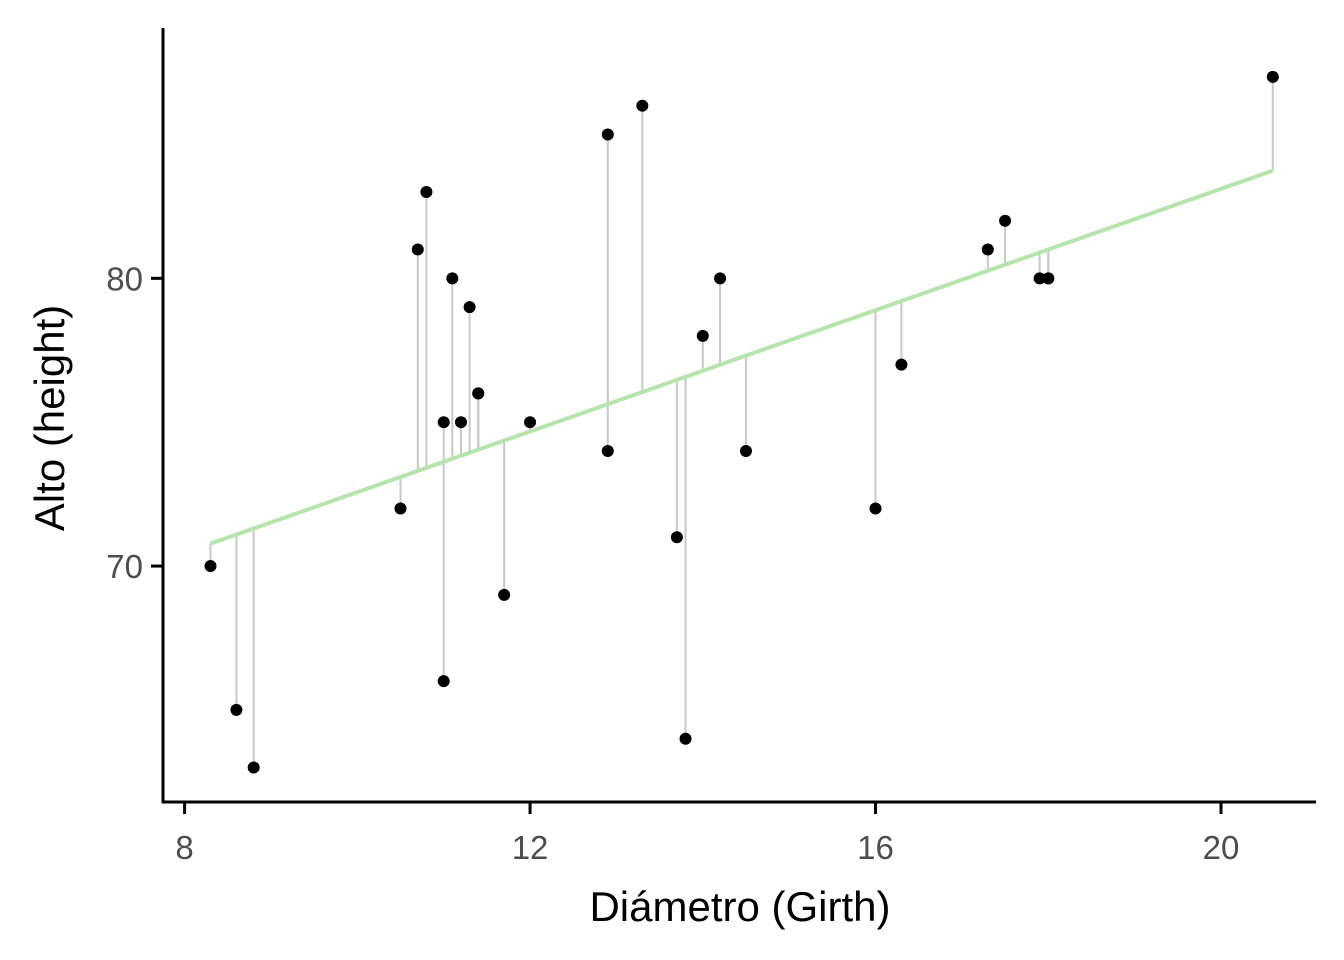  Describe the element at coordinates (124, 566) in the screenshot. I see `y-tick-label: 70` at that location.